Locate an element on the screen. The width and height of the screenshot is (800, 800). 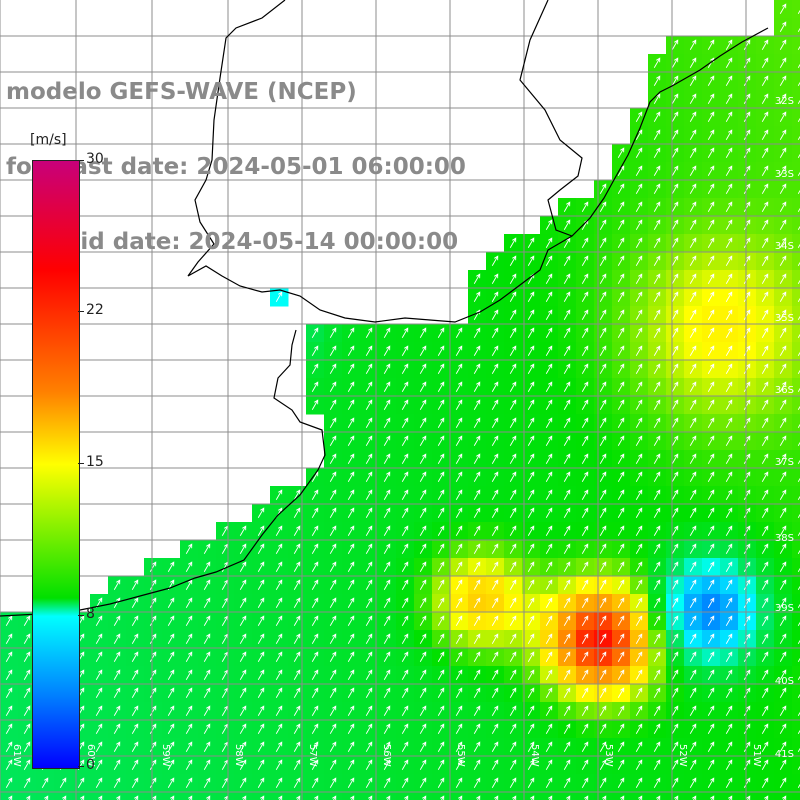
longitude-label: 51W is located at coordinates (756, 755).